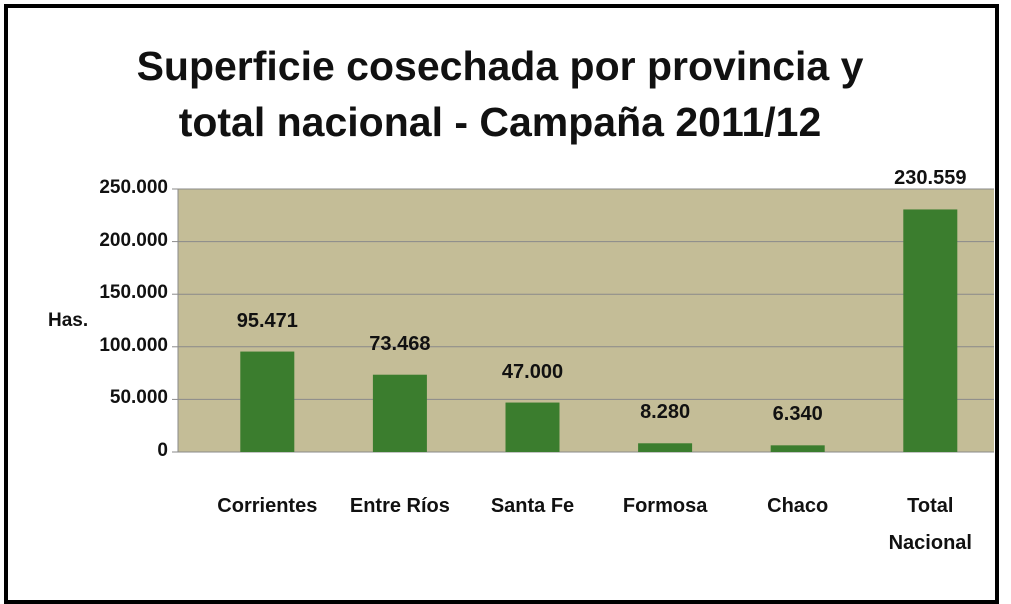  I want to click on y-tick-label: 150.000, so click(133, 293).